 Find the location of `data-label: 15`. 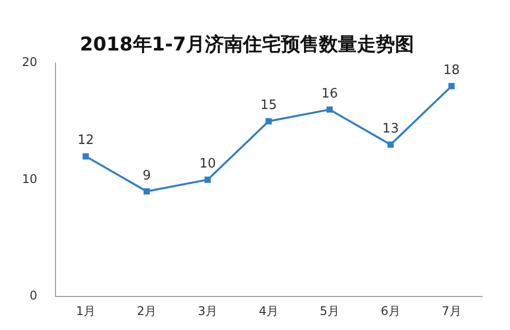

data-label: 15 is located at coordinates (268, 106).